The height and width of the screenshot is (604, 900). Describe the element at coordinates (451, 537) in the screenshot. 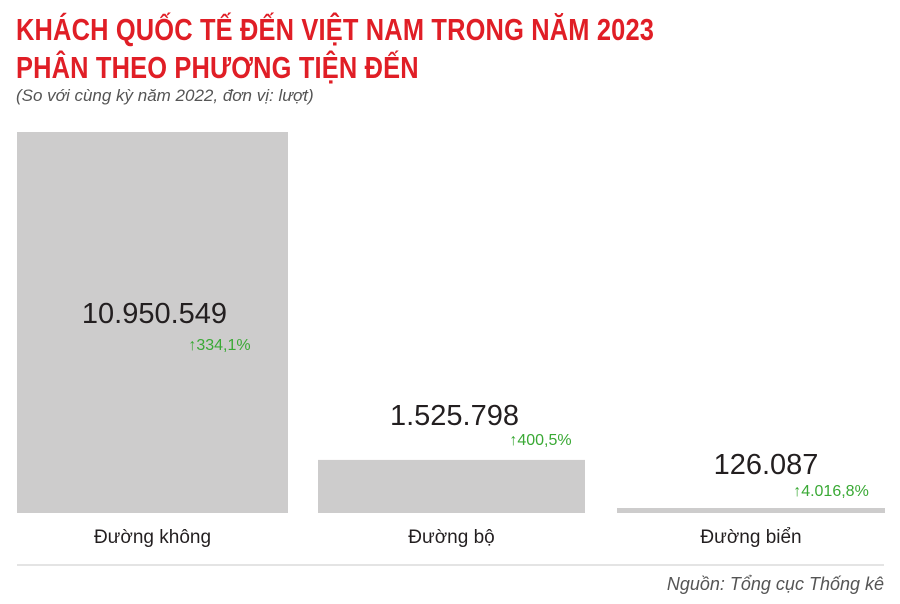

I see `category-label: Đường bộ` at that location.